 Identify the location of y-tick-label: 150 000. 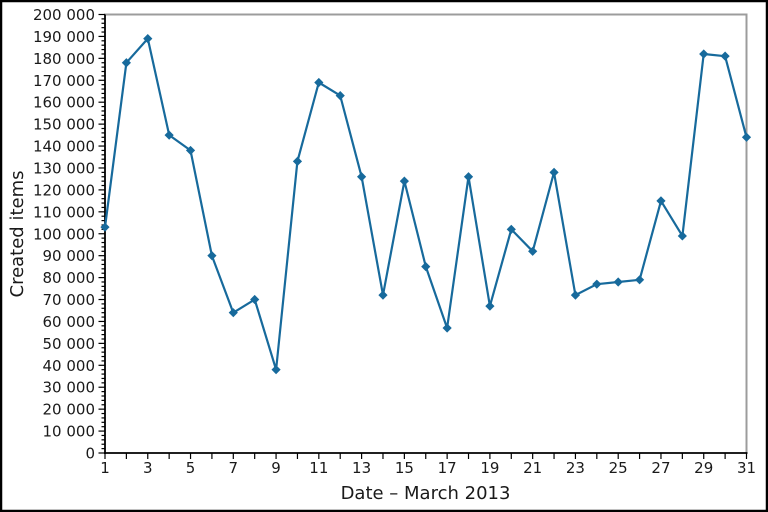
(64, 125).